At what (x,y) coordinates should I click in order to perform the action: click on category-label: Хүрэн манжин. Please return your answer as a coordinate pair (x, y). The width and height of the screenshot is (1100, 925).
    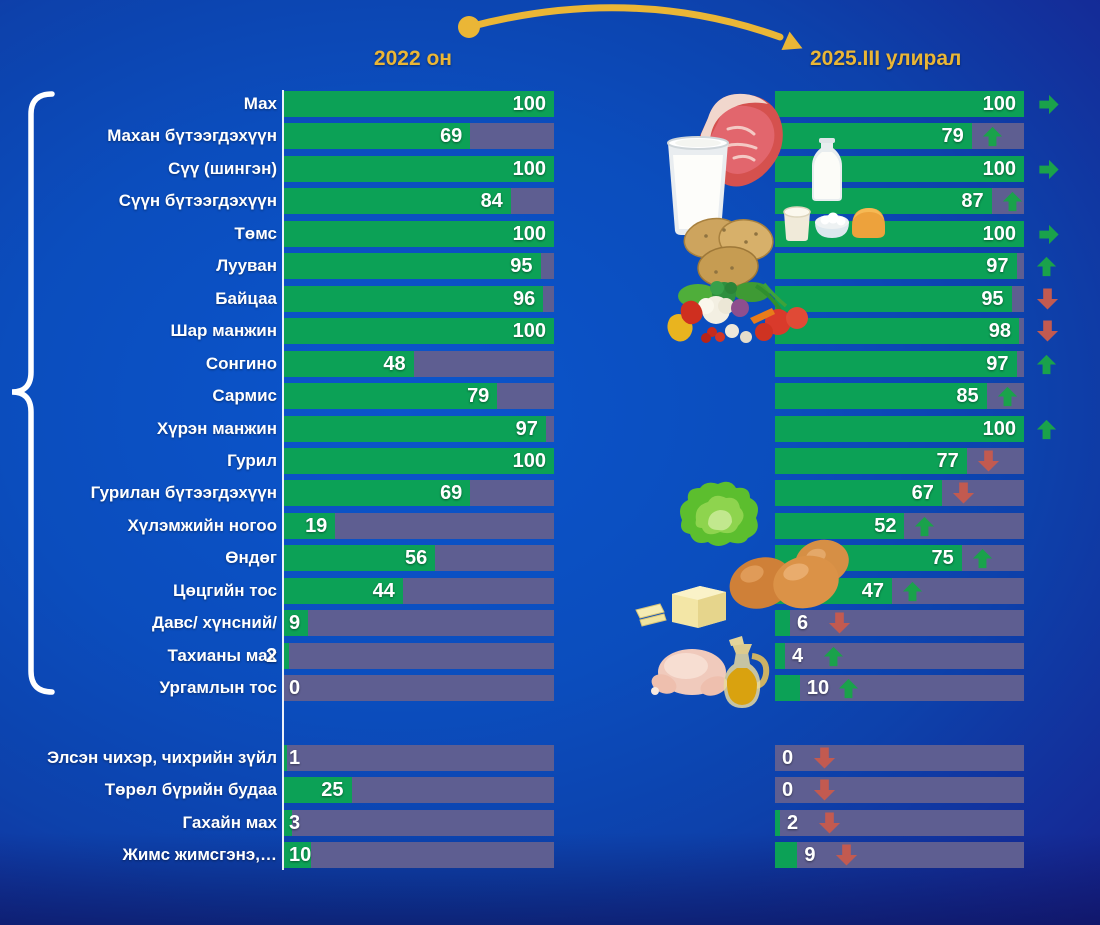
    Looking at the image, I should click on (216, 428).